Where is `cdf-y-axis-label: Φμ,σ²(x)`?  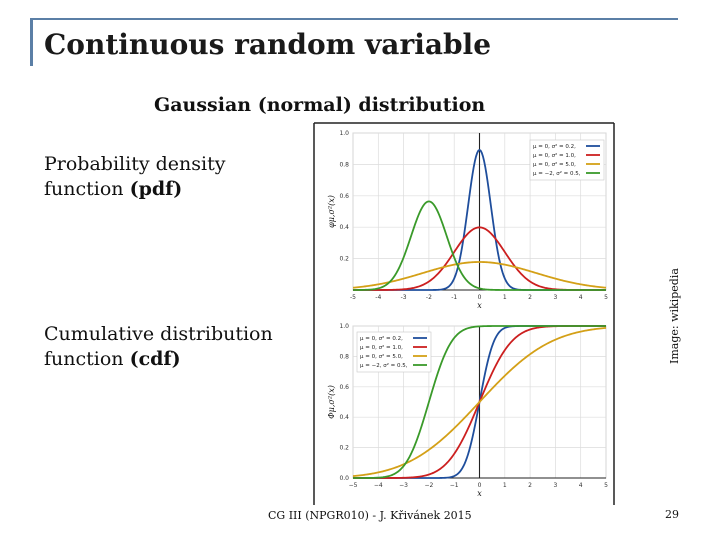
cdf-y-axis-label: Φμ,σ²(x) is located at coordinates (331, 402).